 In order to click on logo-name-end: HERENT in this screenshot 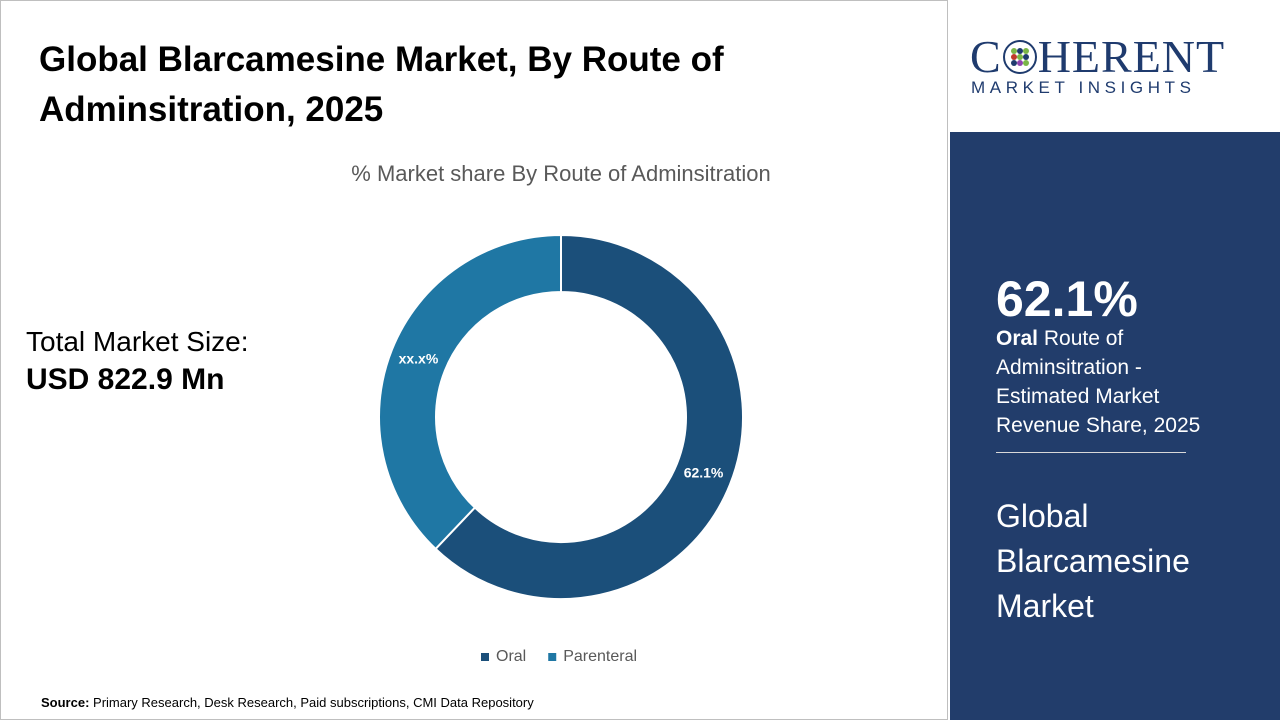, I will do `click(1131, 56)`.